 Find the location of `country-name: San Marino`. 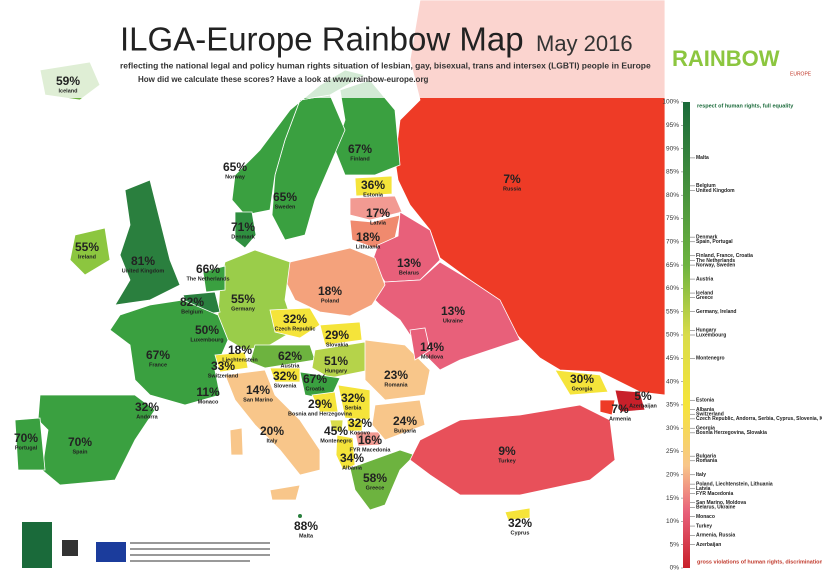

country-name: San Marino is located at coordinates (258, 400).